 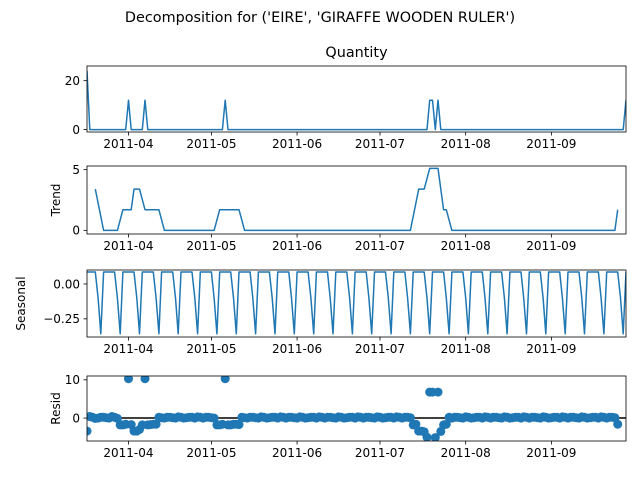 I want to click on y-tick-label: 0.00, so click(x=66, y=284).